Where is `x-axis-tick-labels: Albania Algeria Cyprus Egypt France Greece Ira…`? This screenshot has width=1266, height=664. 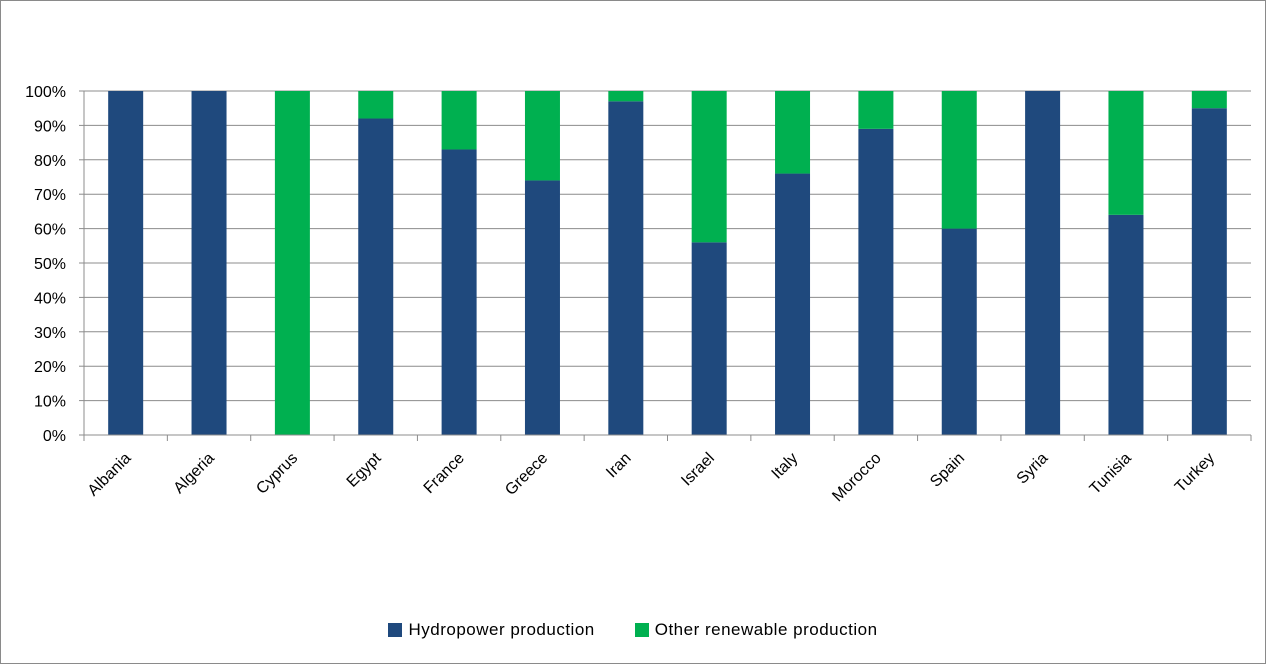
x-axis-tick-labels: Albania Algeria Cyprus Egypt France Greece Ira… is located at coordinates (651, 477).